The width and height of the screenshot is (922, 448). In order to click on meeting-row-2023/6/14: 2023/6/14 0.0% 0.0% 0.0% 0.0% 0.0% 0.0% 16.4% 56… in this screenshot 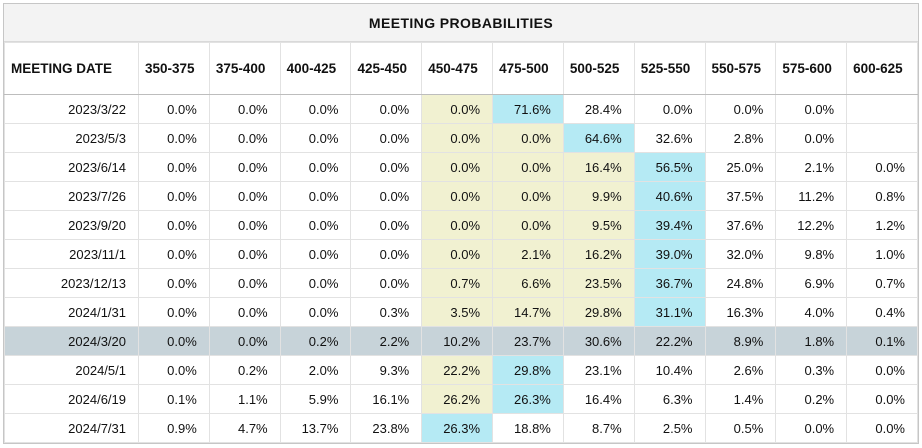, I will do `click(461, 167)`.